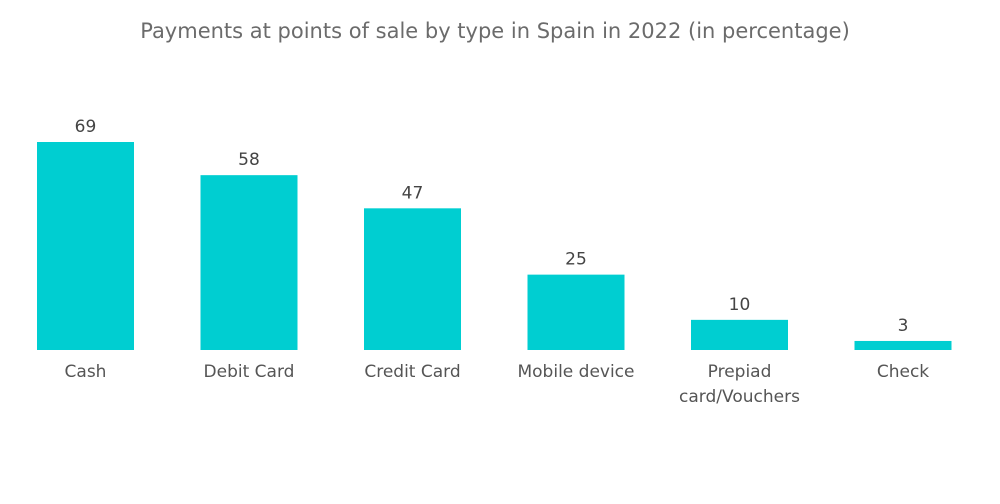 The width and height of the screenshot is (1000, 504). What do you see at coordinates (249, 160) in the screenshot?
I see `value-label: 58` at bounding box center [249, 160].